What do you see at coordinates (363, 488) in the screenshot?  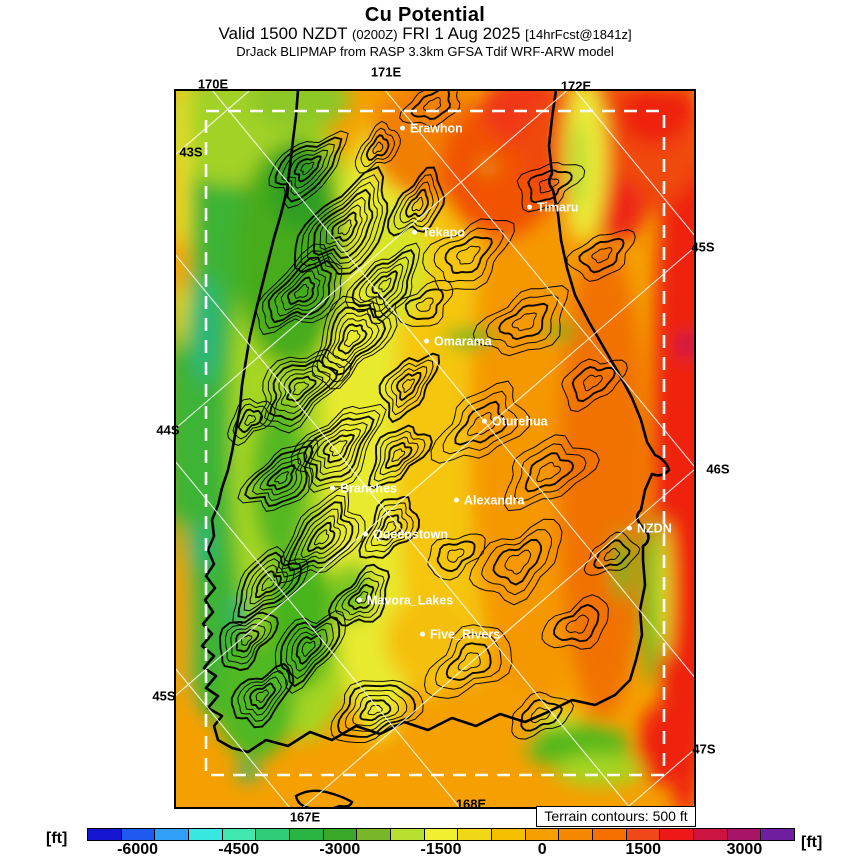 I see `city-marker-Branches: Branches` at bounding box center [363, 488].